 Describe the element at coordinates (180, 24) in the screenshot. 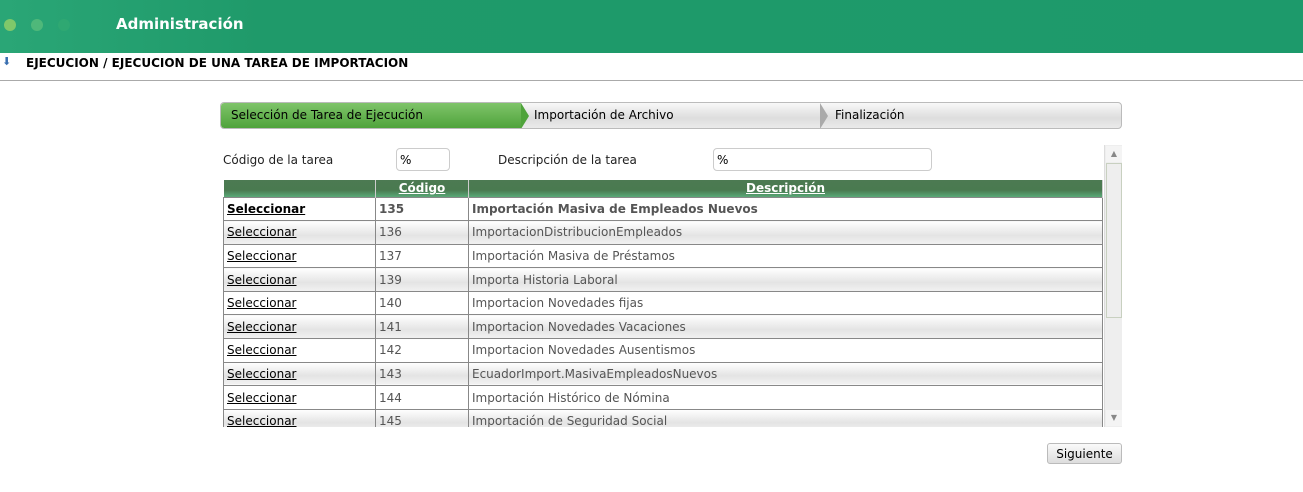

I see `app-title: Administración` at that location.